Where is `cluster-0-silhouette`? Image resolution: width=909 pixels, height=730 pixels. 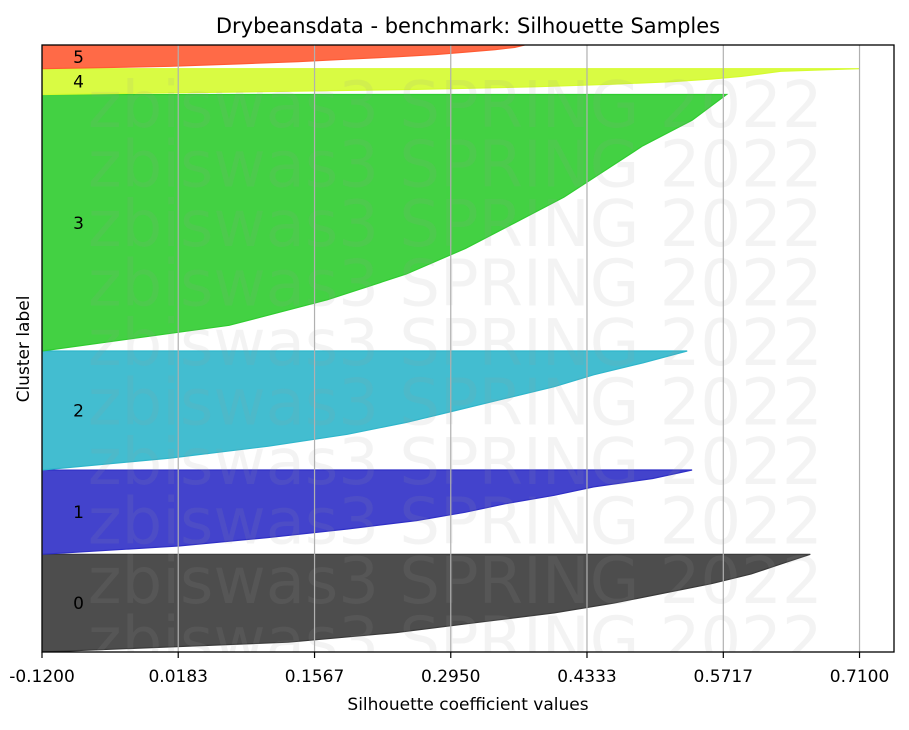 cluster-0-silhouette is located at coordinates (426, 602).